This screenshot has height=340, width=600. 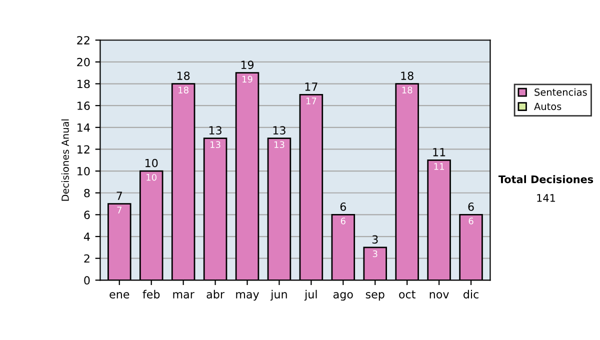 What do you see at coordinates (152, 163) in the screenshot?
I see `total-label: 10` at bounding box center [152, 163].